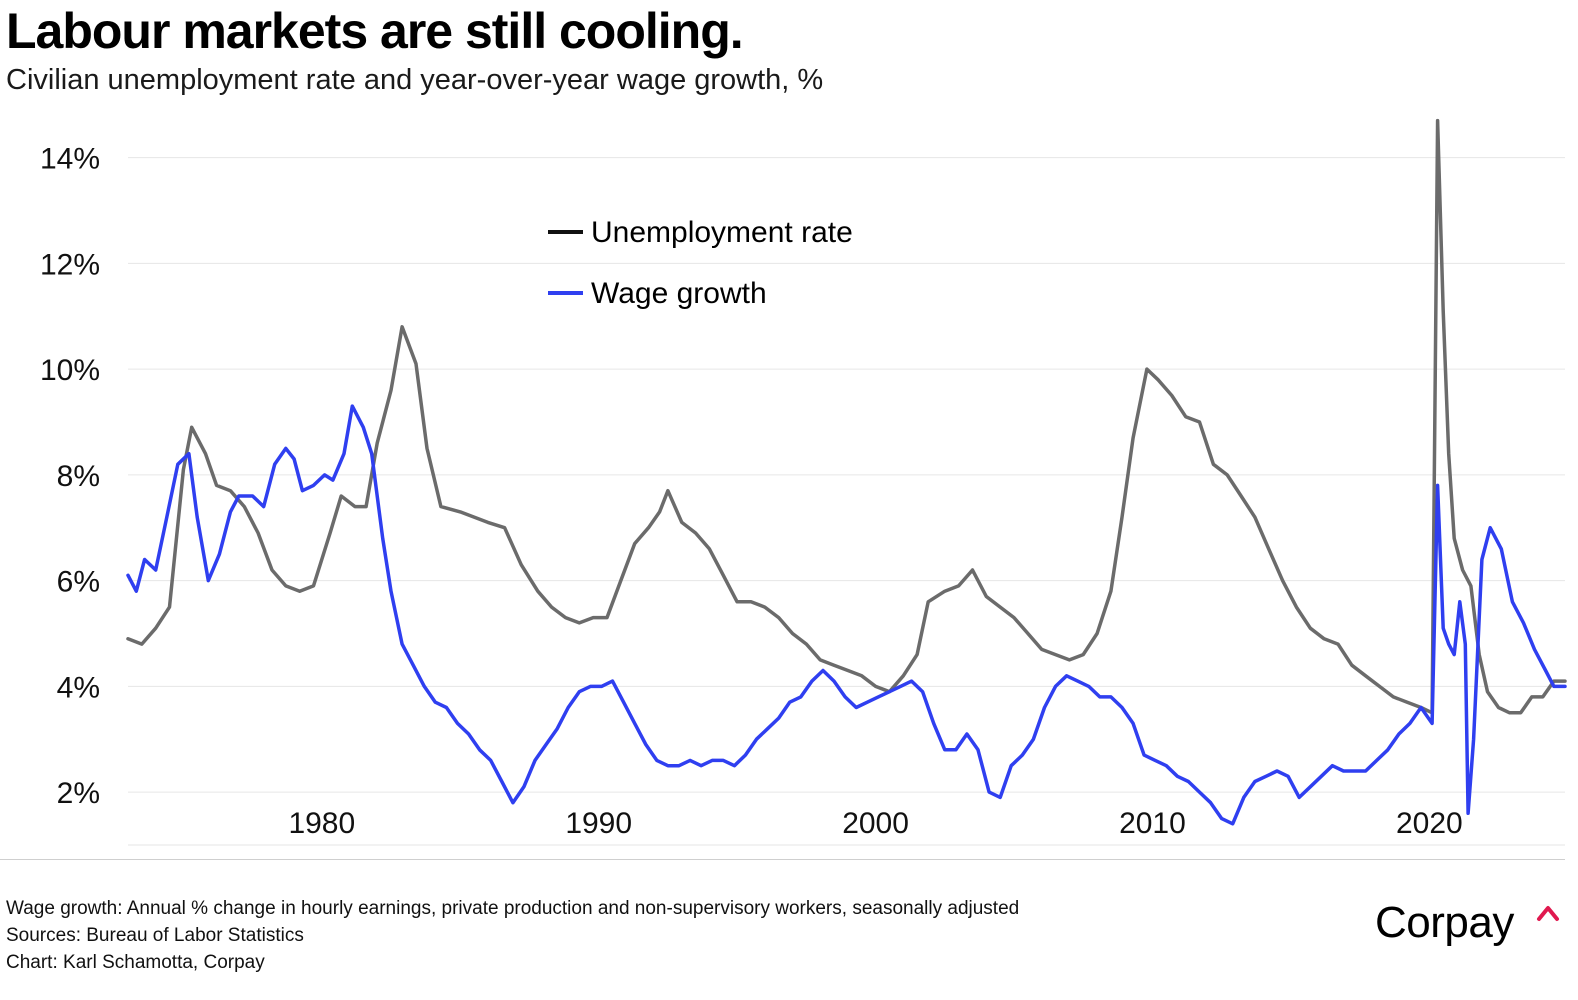 This screenshot has width=1578, height=1000. I want to click on x-axis-ticks: 1980 1990 2000 2010 2020, so click(875, 823).